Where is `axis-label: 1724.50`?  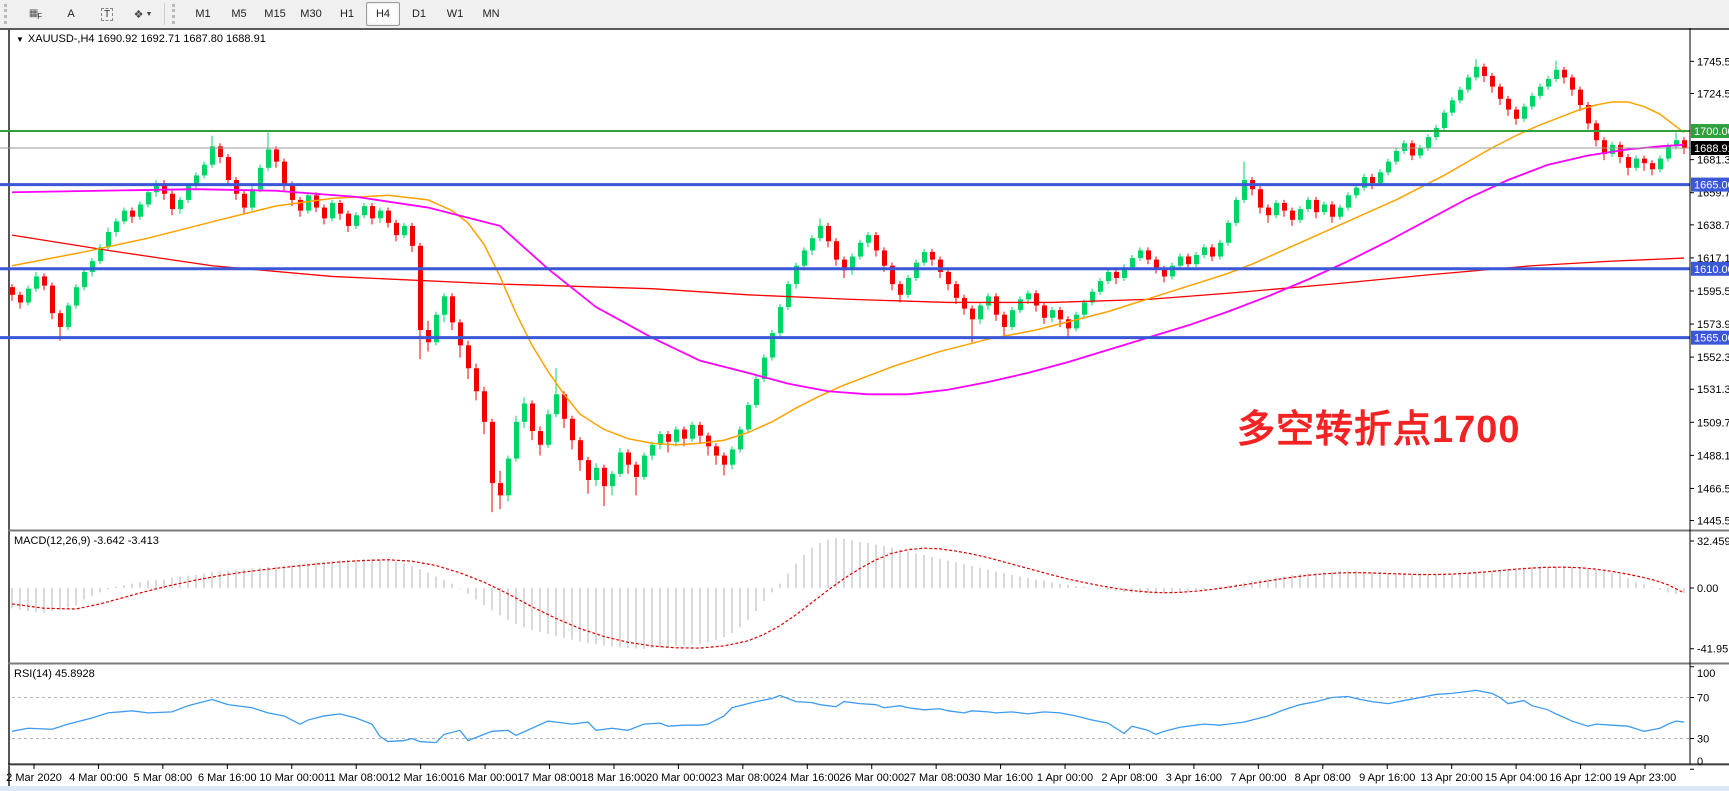 axis-label: 1724.50 is located at coordinates (1713, 95).